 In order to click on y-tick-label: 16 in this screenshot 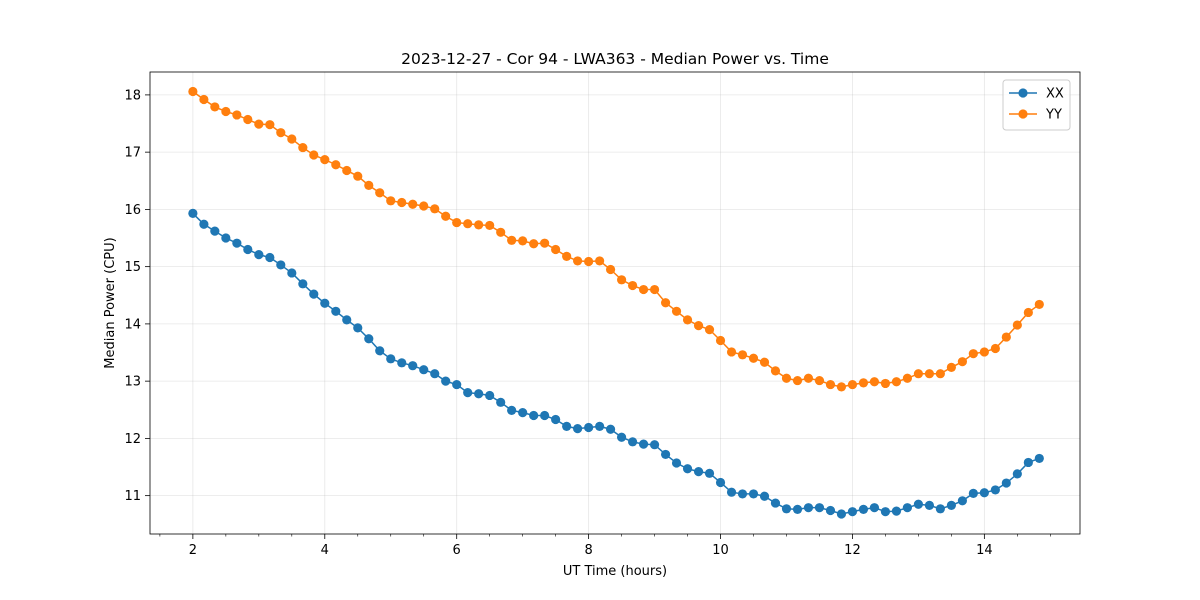, I will do `click(132, 210)`.